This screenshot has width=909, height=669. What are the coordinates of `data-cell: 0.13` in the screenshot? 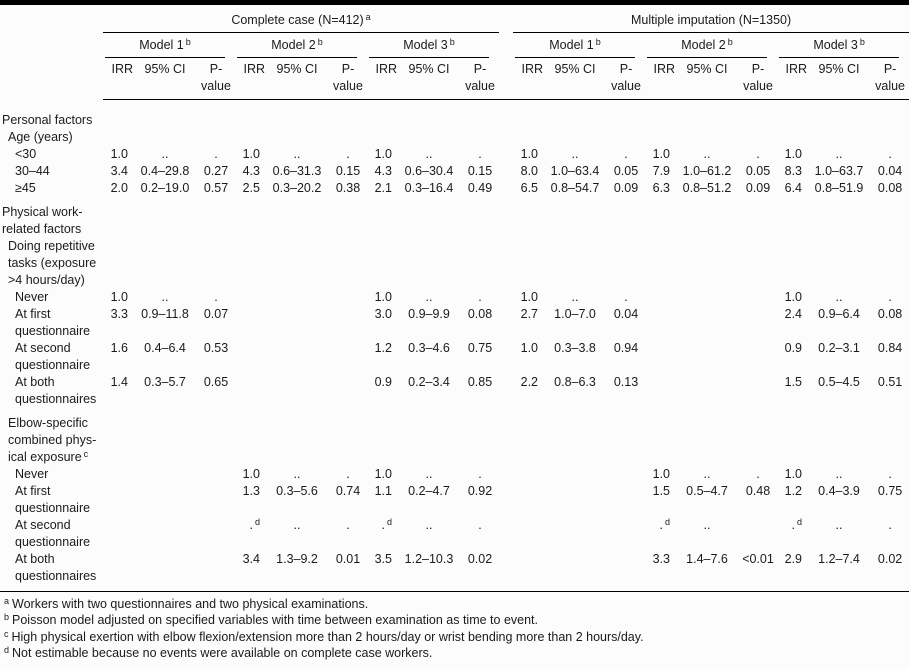 It's located at (626, 381).